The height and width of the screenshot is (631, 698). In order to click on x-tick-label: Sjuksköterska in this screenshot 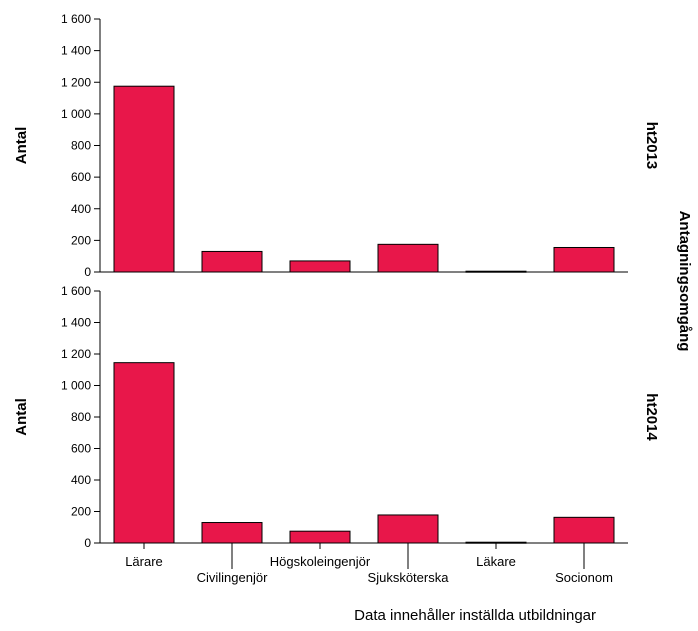, I will do `click(409, 577)`.